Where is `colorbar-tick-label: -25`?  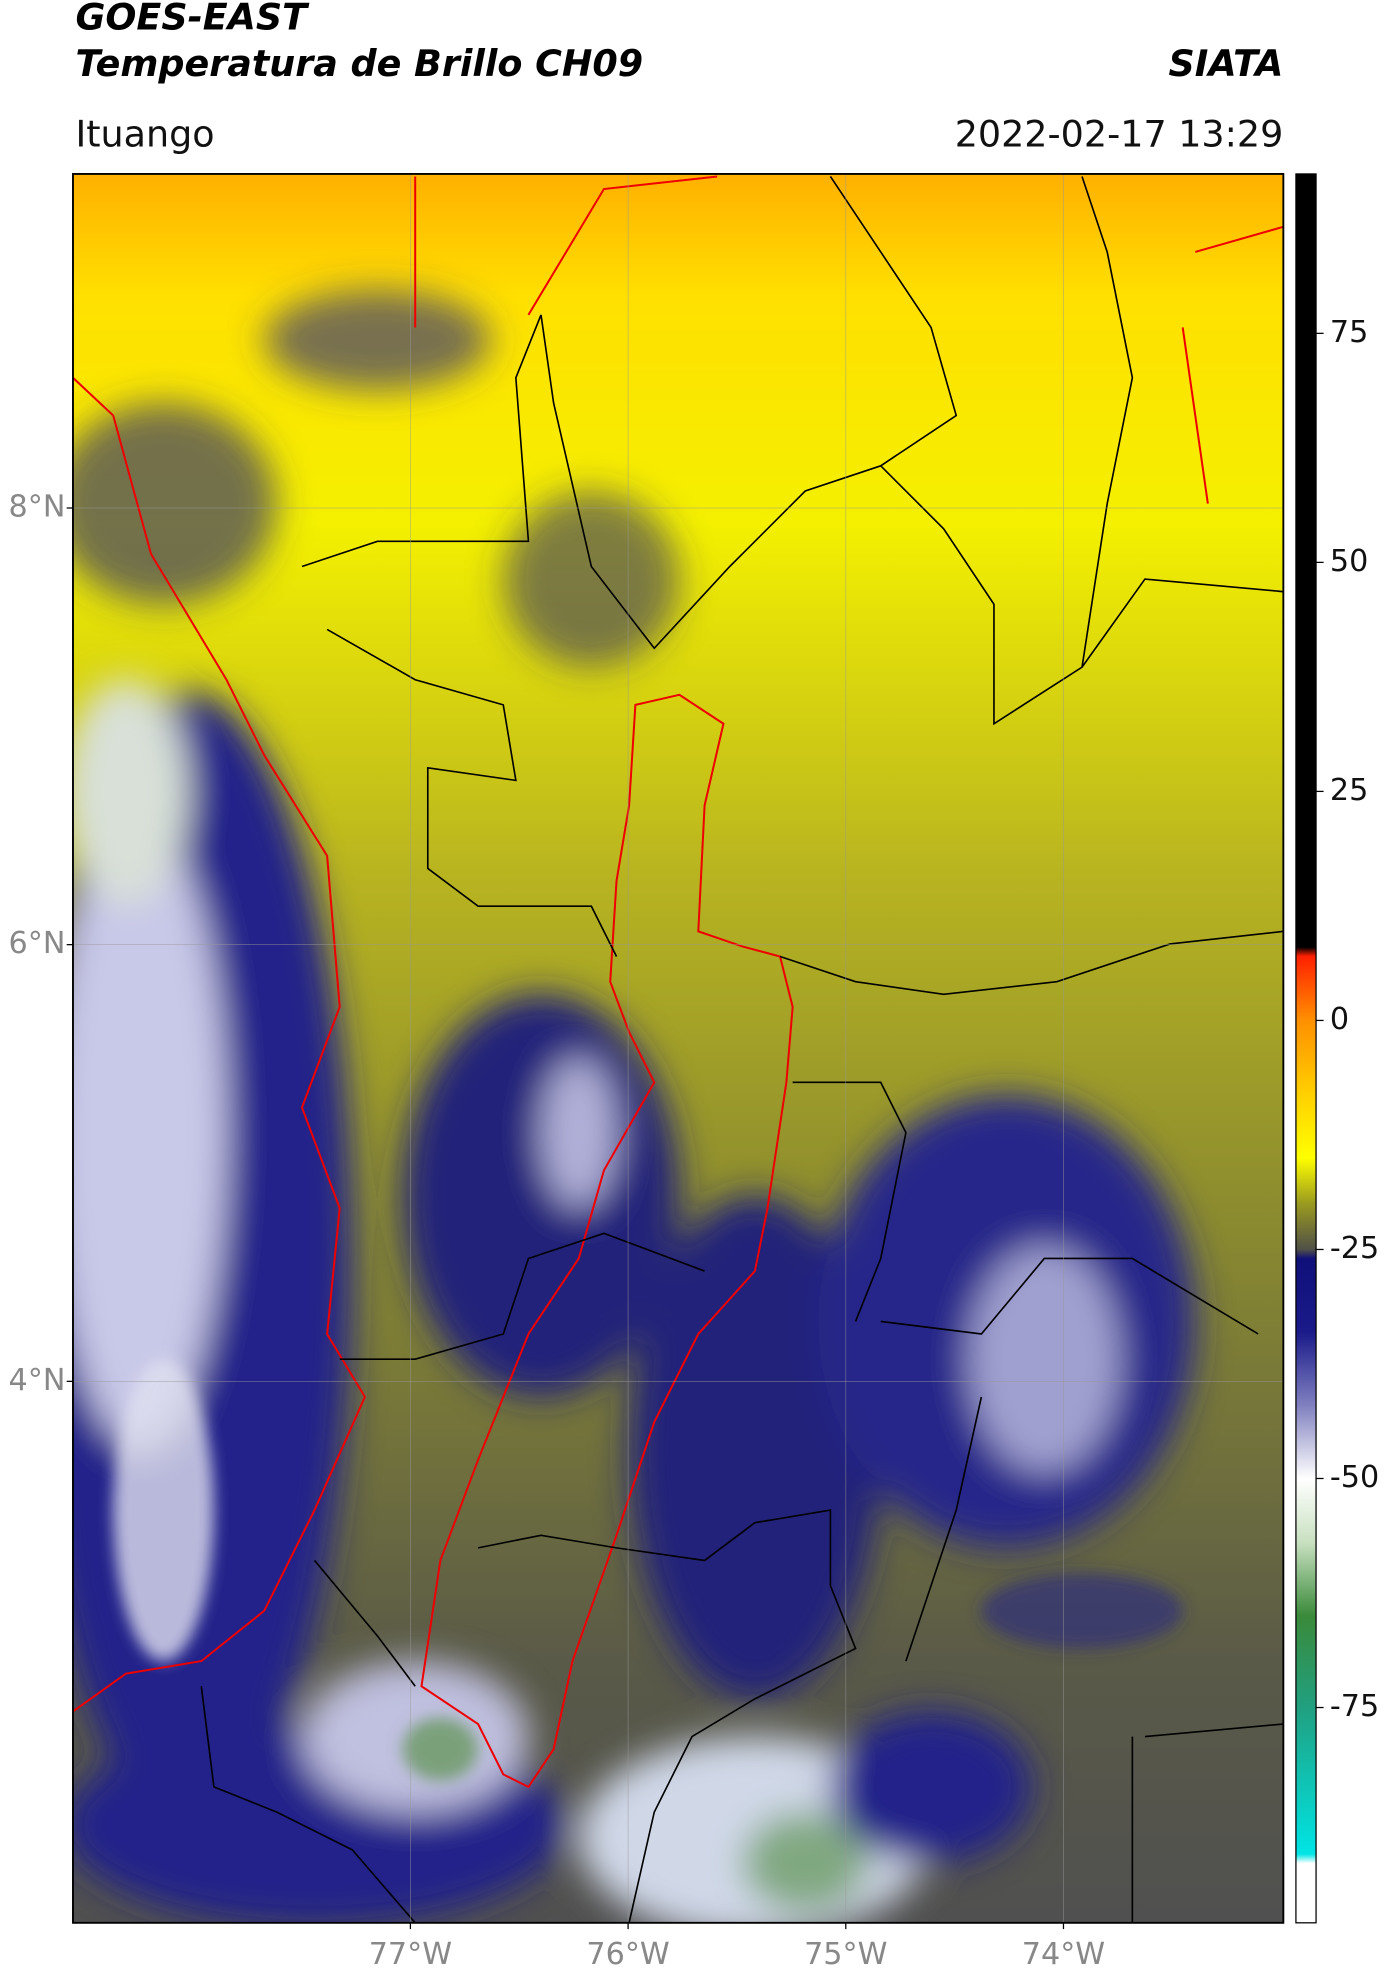 colorbar-tick-label: -25 is located at coordinates (1354, 1248).